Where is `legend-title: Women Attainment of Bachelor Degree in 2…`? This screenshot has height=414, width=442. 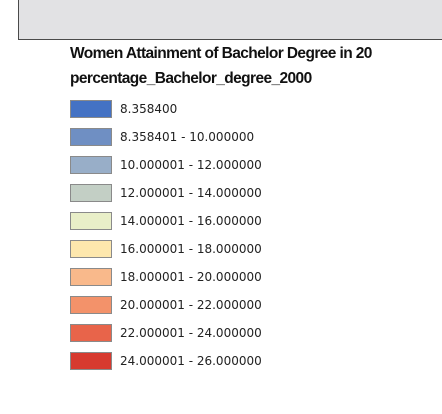
legend-title: Women Attainment of Bachelor Degree in 2… is located at coordinates (221, 53).